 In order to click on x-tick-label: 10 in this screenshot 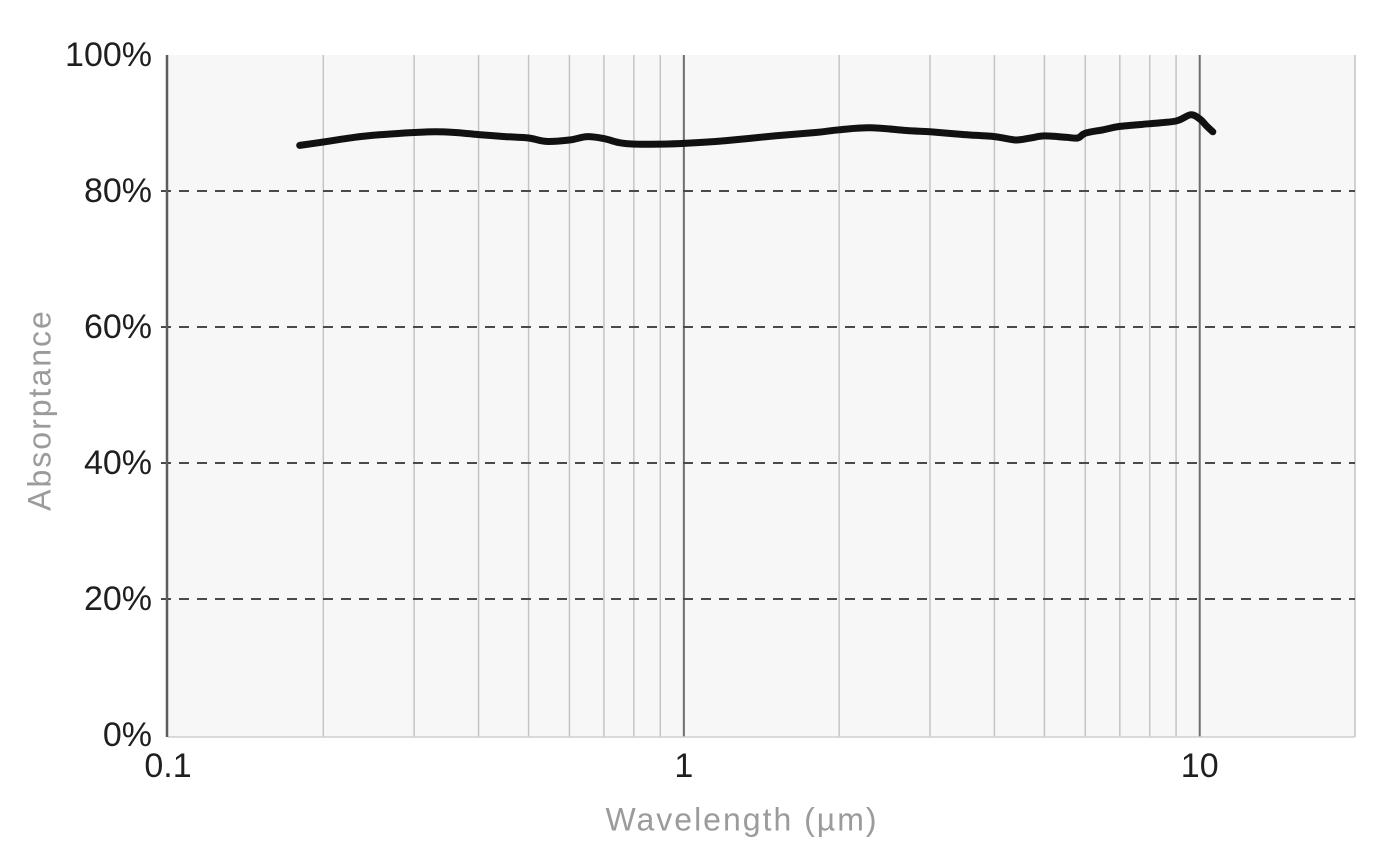, I will do `click(1200, 766)`.